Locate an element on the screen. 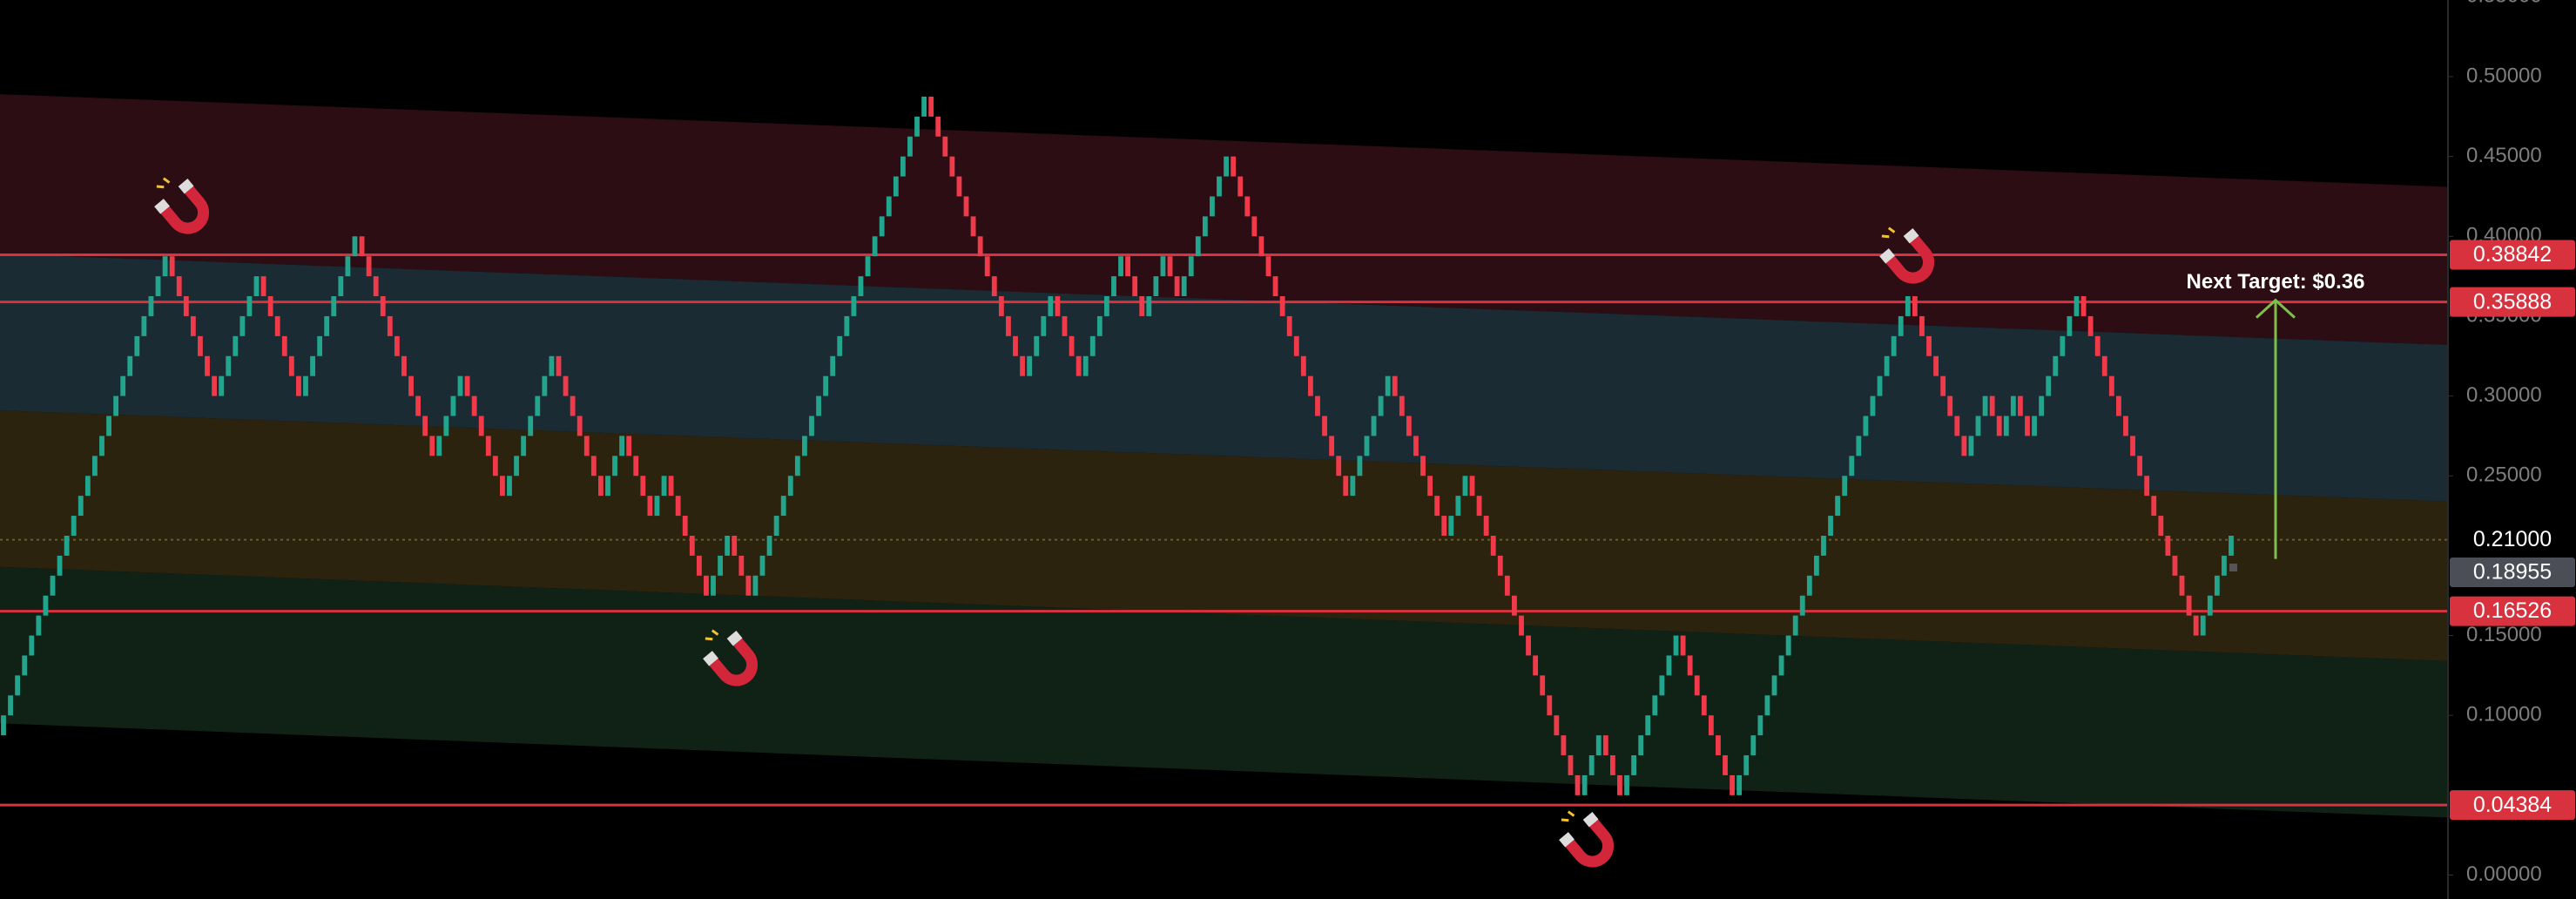 The width and height of the screenshot is (2576, 899). level-badge-label: 0.04384 is located at coordinates (2512, 805).